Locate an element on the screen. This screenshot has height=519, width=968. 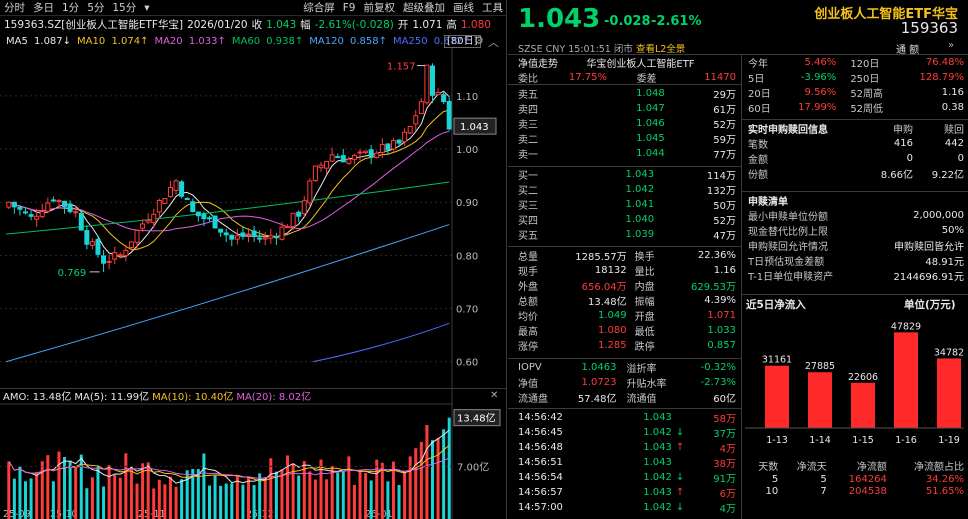
amo-ma10: MA(10): 10.40亿 is located at coordinates (193, 397).